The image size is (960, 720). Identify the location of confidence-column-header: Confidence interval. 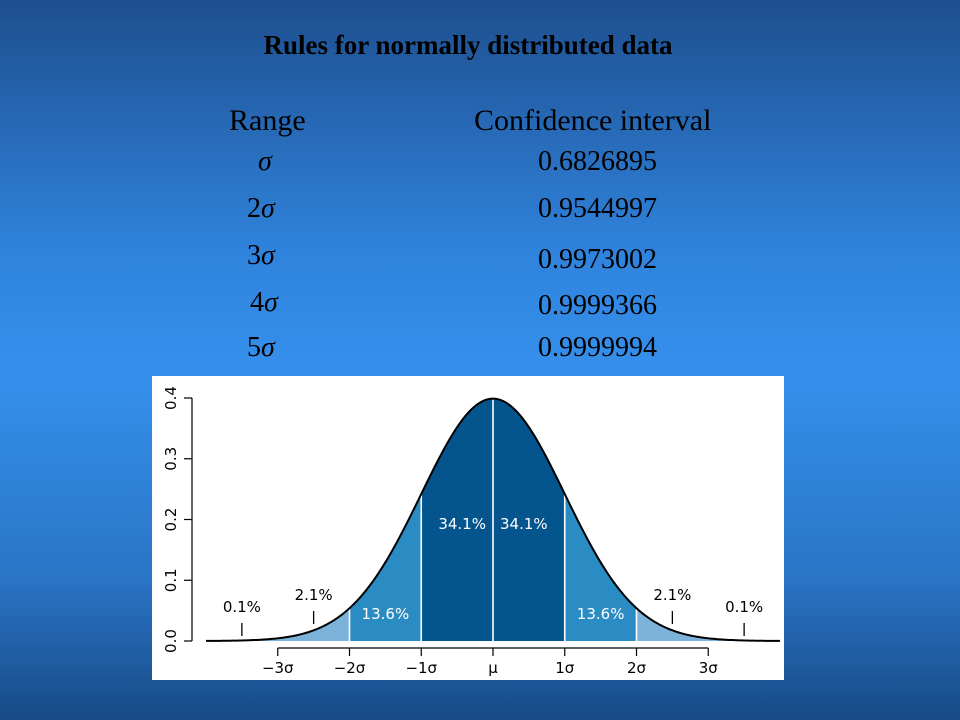
(593, 120).